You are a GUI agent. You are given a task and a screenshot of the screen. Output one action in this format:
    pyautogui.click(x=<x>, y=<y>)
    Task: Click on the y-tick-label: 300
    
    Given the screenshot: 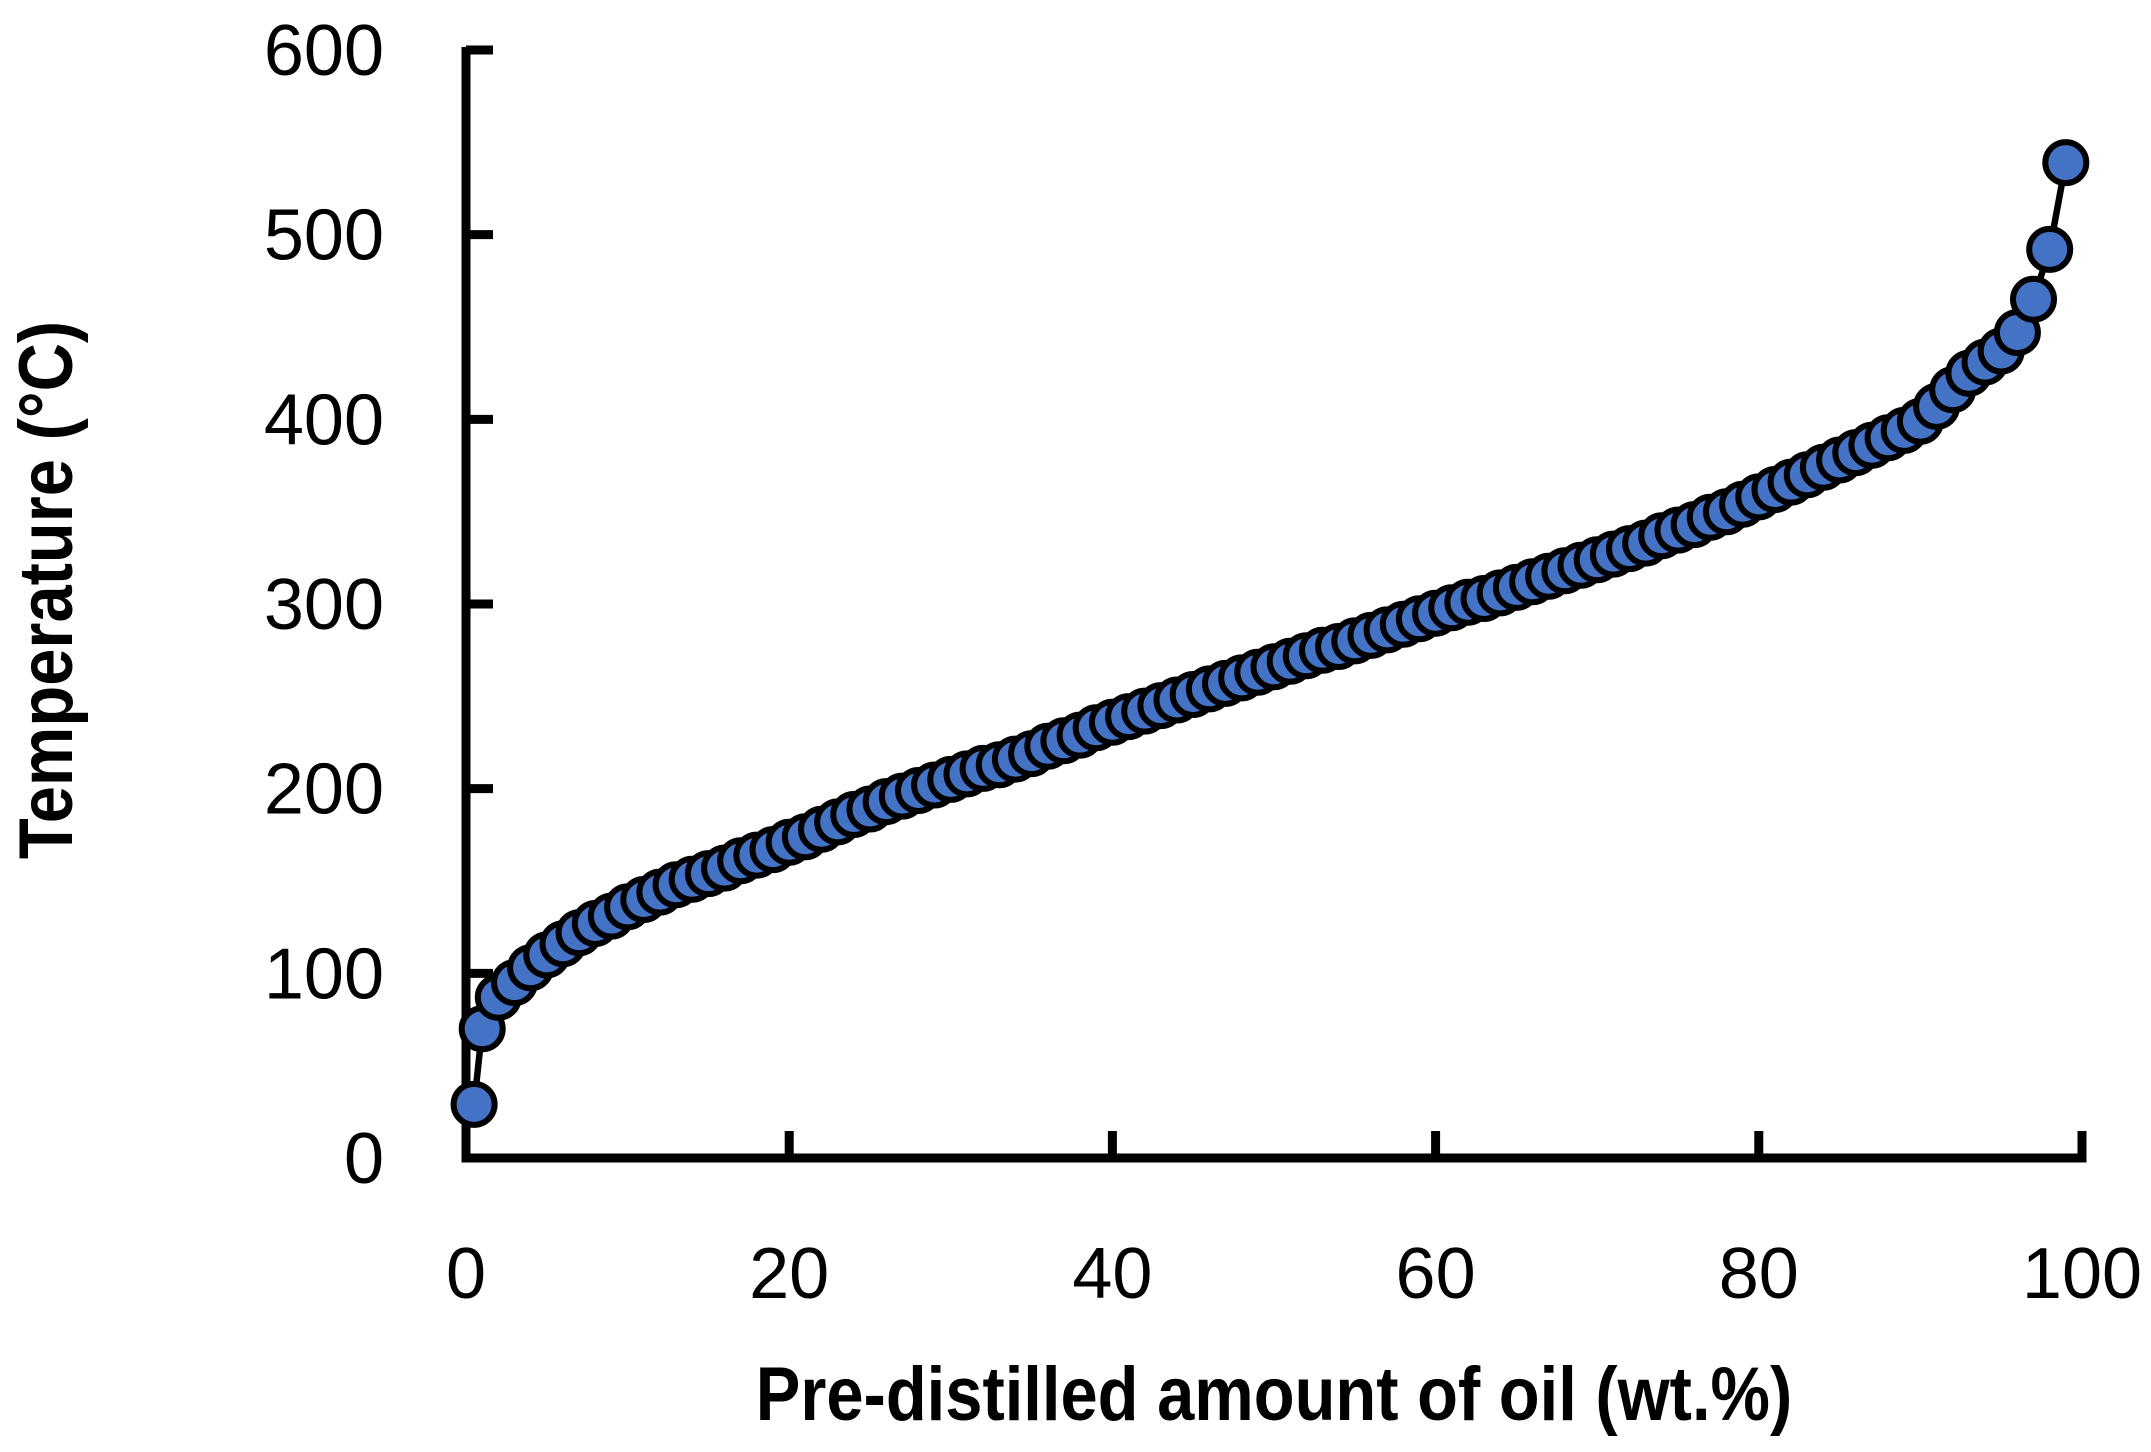 What is the action you would take?
    pyautogui.click(x=324, y=605)
    